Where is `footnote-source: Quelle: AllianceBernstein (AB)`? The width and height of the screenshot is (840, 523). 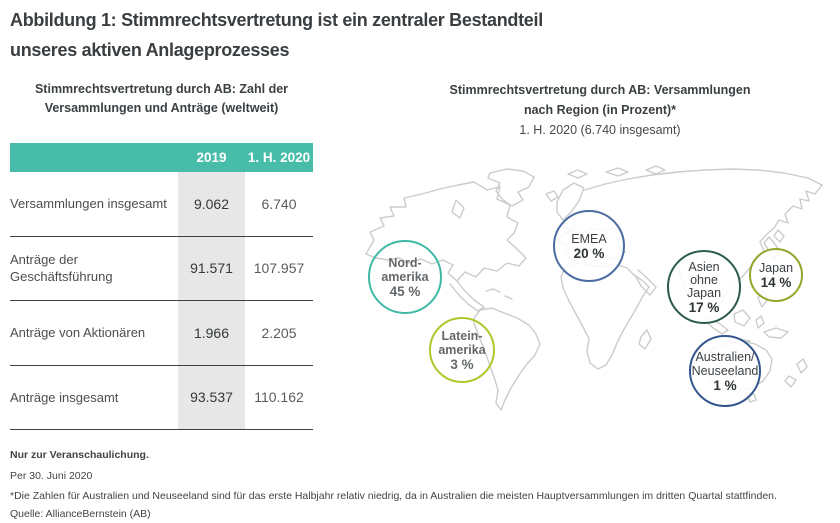
footnote-source: Quelle: AllianceBernstein (AB) is located at coordinates (80, 514).